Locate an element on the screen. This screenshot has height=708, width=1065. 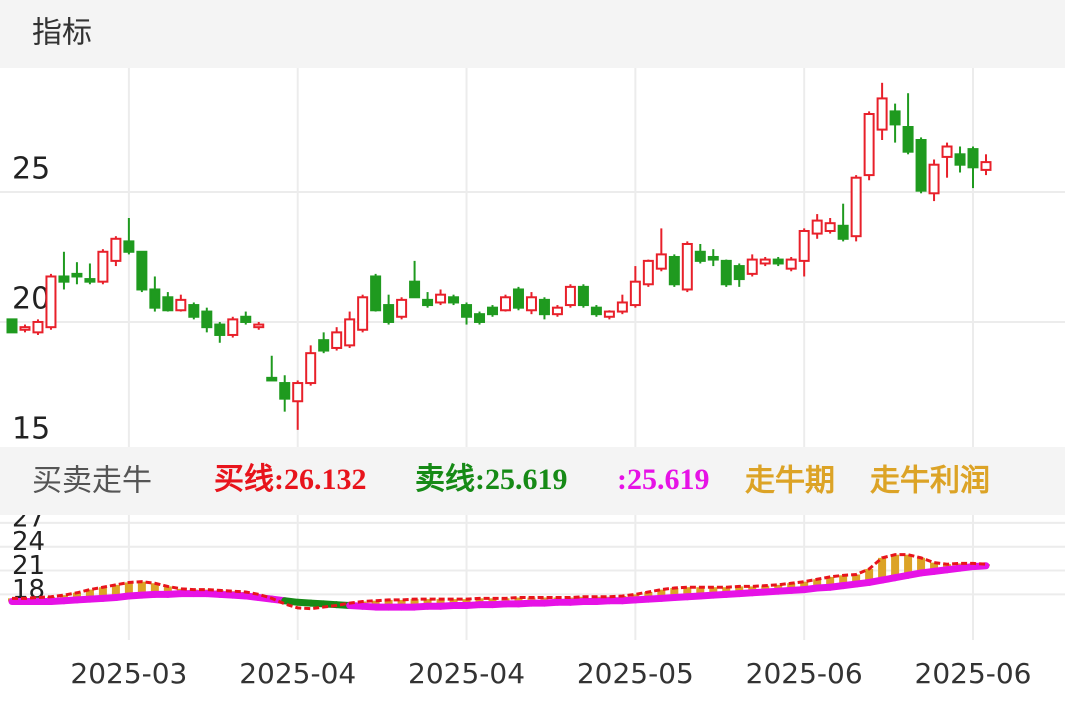
legend-item: 走牛利润 is located at coordinates (930, 481).